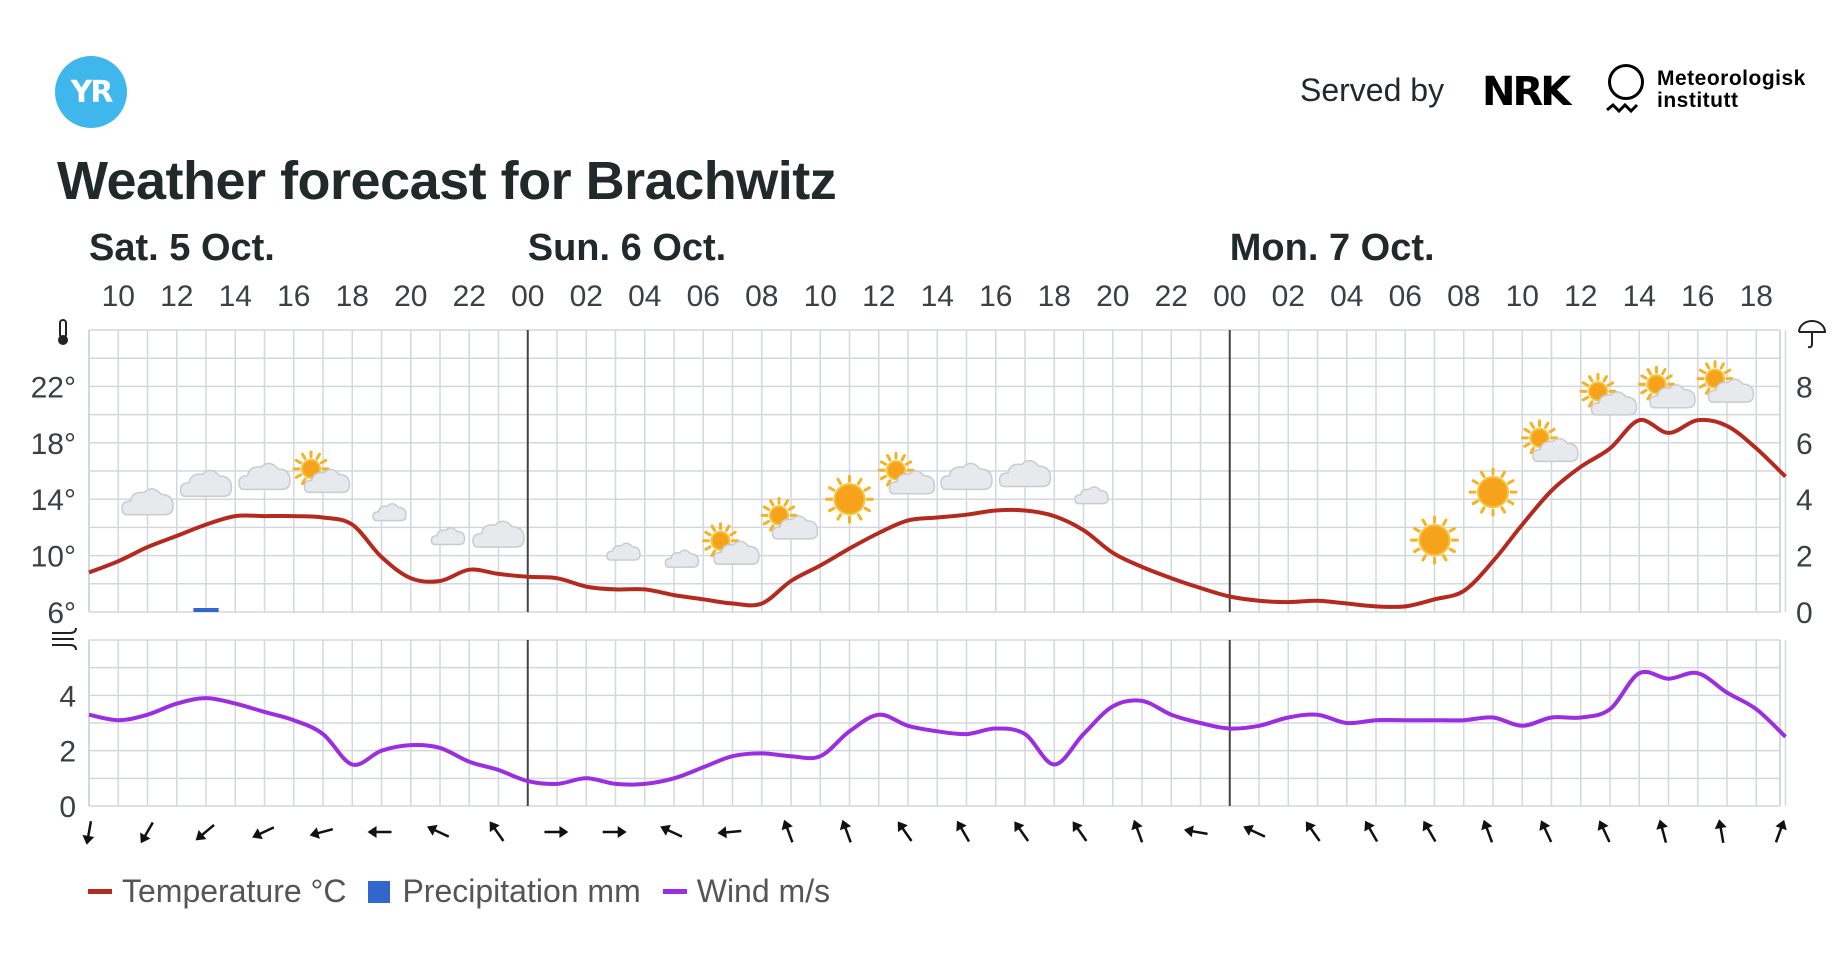 Image resolution: width=1844 pixels, height=956 pixels. I want to click on legend-swatch-precipitation, so click(379, 891).